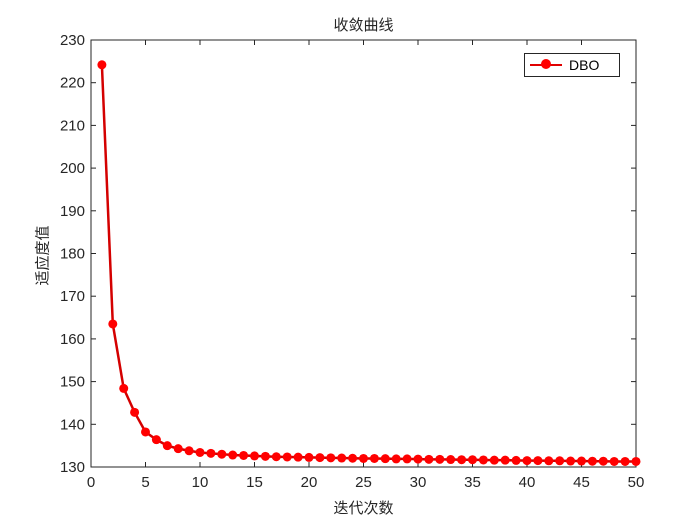 This screenshot has width=700, height=525. What do you see at coordinates (581, 482) in the screenshot?
I see `svg-text: 45` at bounding box center [581, 482].